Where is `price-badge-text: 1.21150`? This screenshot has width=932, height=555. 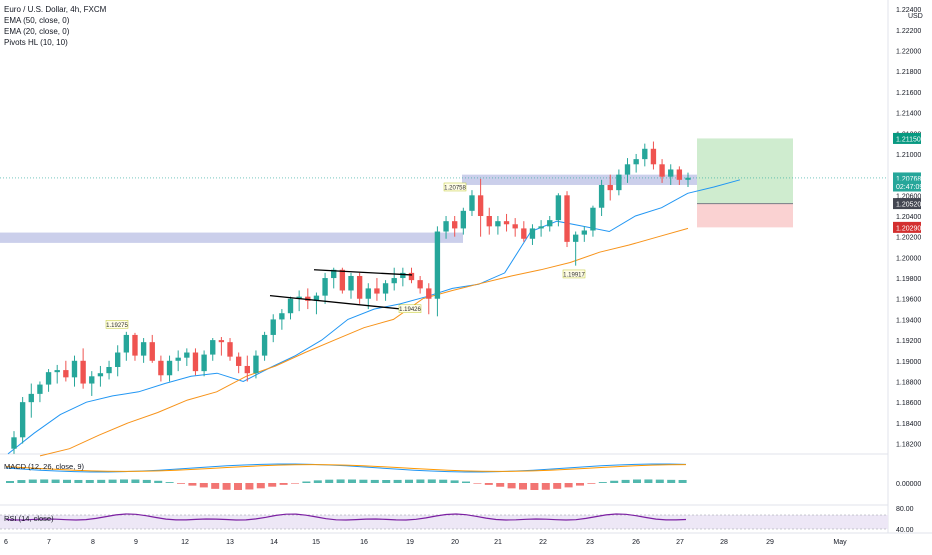
price-badge-text: 1.21150 is located at coordinates (908, 139).